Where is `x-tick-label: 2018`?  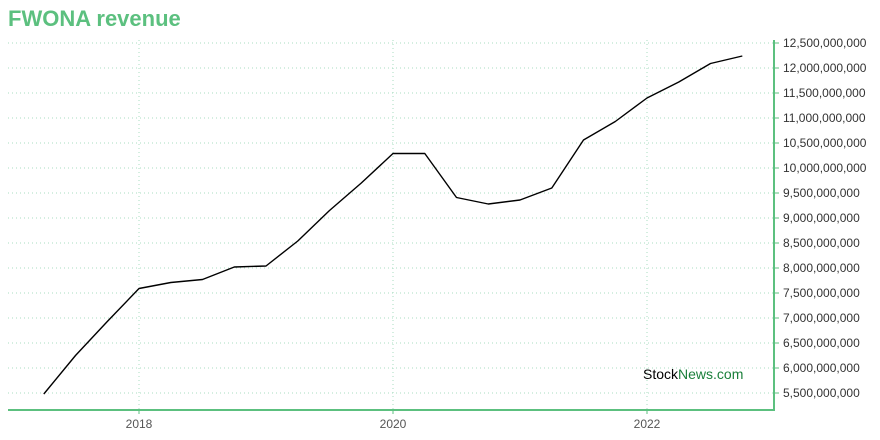 x-tick-label: 2018 is located at coordinates (139, 424).